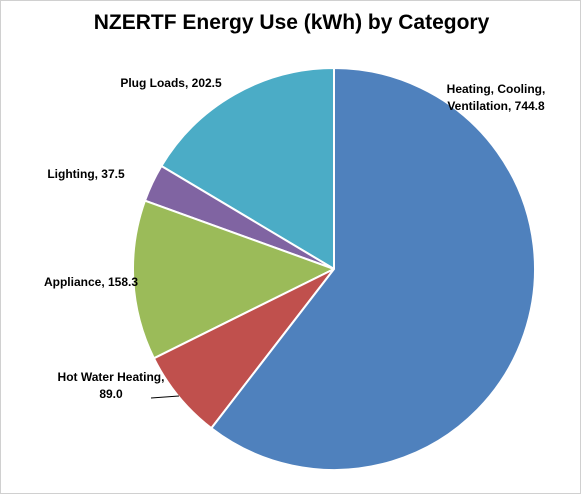  I want to click on data-label: Appliance, 158.3, so click(91, 282).